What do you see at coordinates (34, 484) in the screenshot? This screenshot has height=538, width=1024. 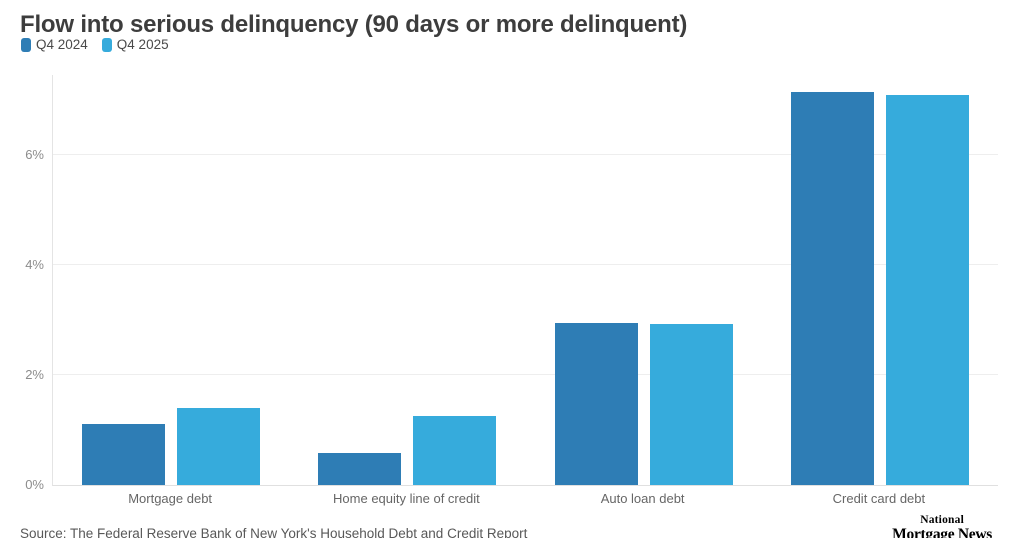 I see `y-tick-label-0%: 0%` at bounding box center [34, 484].